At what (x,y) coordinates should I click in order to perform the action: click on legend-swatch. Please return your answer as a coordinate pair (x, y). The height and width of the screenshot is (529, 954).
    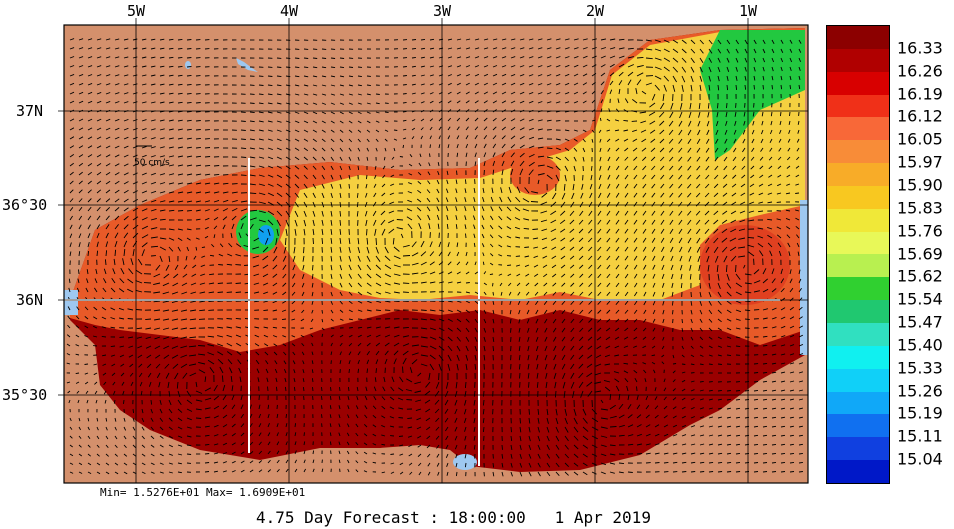
    Looking at the image, I should click on (858, 334).